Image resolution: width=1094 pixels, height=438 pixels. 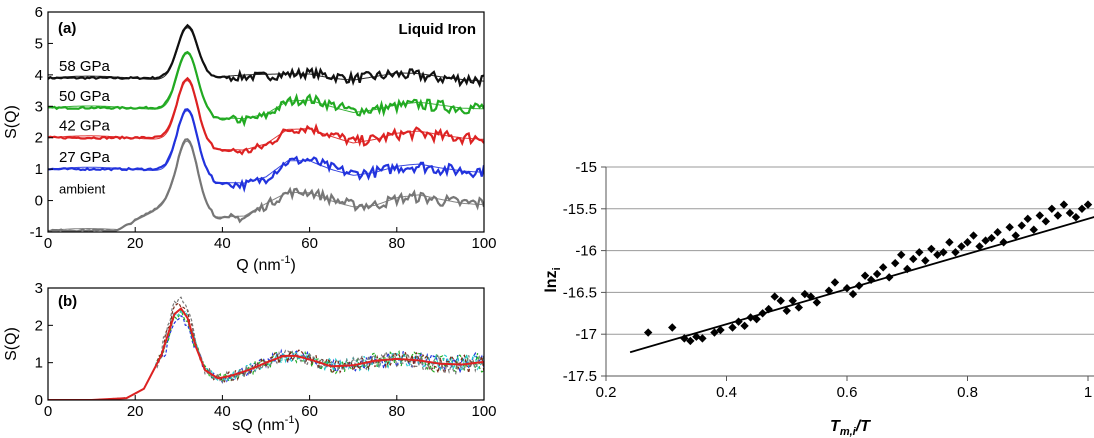 I want to click on panel-a-xlabel: Q (nm-1), so click(x=266, y=264).